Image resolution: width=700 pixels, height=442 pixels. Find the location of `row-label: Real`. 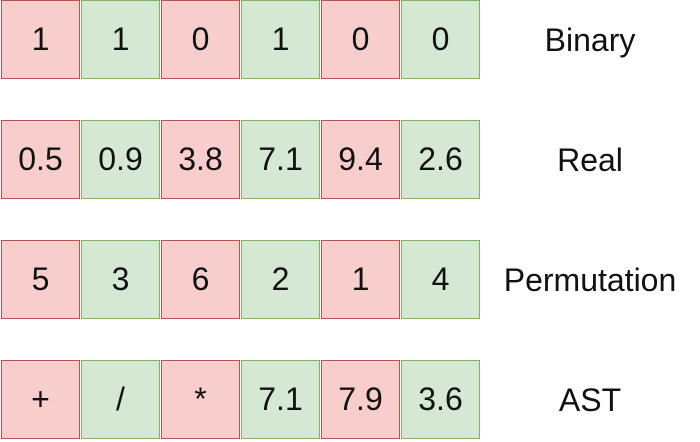

row-label: Real is located at coordinates (590, 159).